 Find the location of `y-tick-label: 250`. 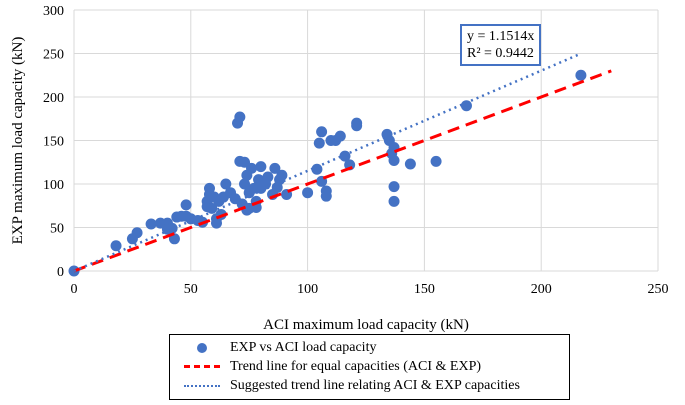

y-tick-label: 250 is located at coordinates (53, 55).